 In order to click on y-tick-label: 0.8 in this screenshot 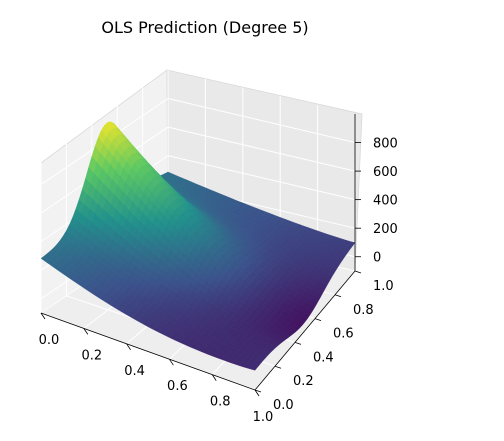, I will do `click(363, 310)`.